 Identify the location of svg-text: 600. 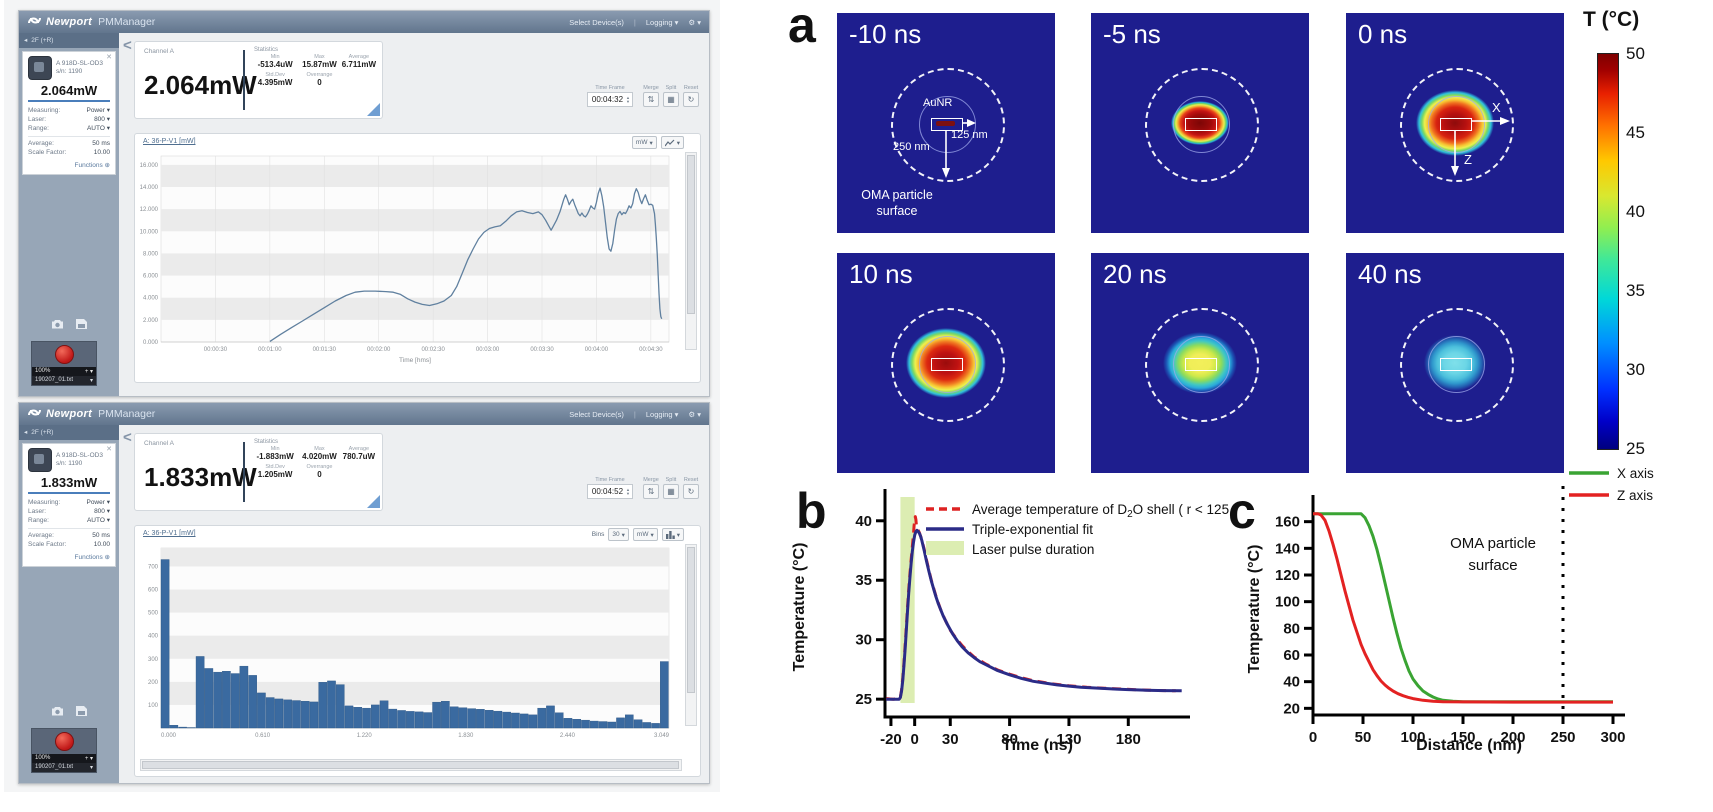
(153, 591).